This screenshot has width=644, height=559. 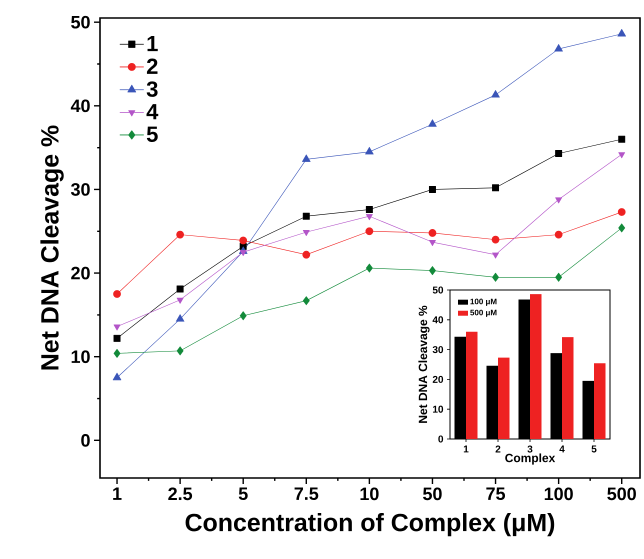 What do you see at coordinates (558, 493) in the screenshot?
I see `x-tick-label: 100` at bounding box center [558, 493].